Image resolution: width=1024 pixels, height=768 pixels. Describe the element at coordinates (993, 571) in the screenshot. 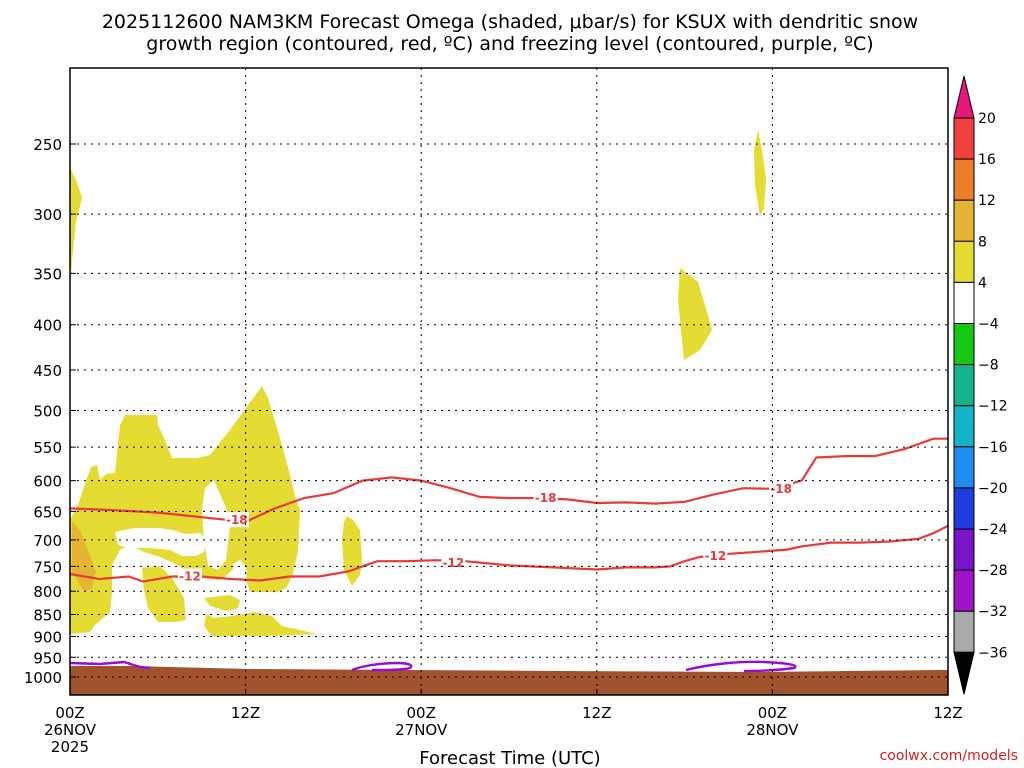

I see `colorbar-tick-label: −28` at that location.